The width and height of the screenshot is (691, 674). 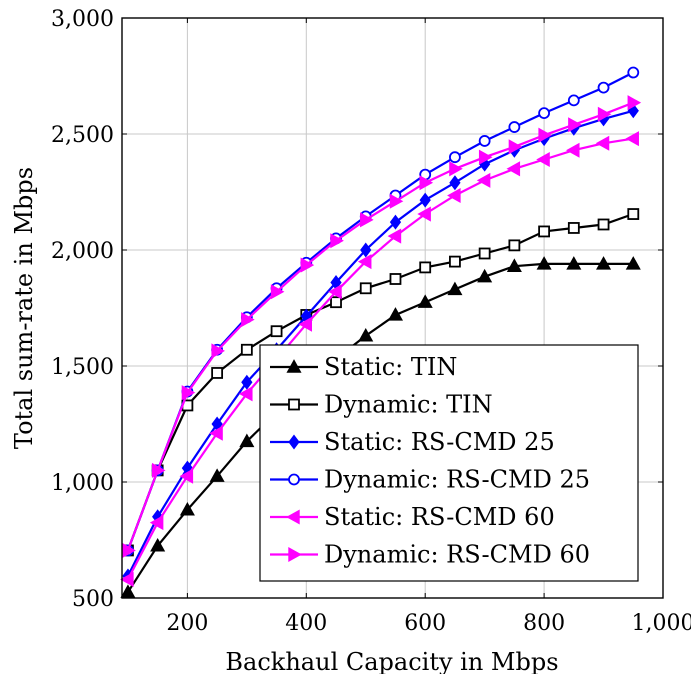 I want to click on x-tick-label: 200, so click(x=187, y=623).